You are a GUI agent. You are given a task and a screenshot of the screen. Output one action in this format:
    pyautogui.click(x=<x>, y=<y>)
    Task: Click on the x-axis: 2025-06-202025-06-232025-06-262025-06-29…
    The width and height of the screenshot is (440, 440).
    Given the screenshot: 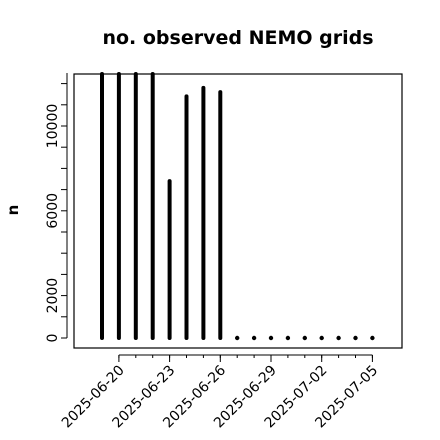 What is the action you would take?
    pyautogui.click(x=220, y=392)
    